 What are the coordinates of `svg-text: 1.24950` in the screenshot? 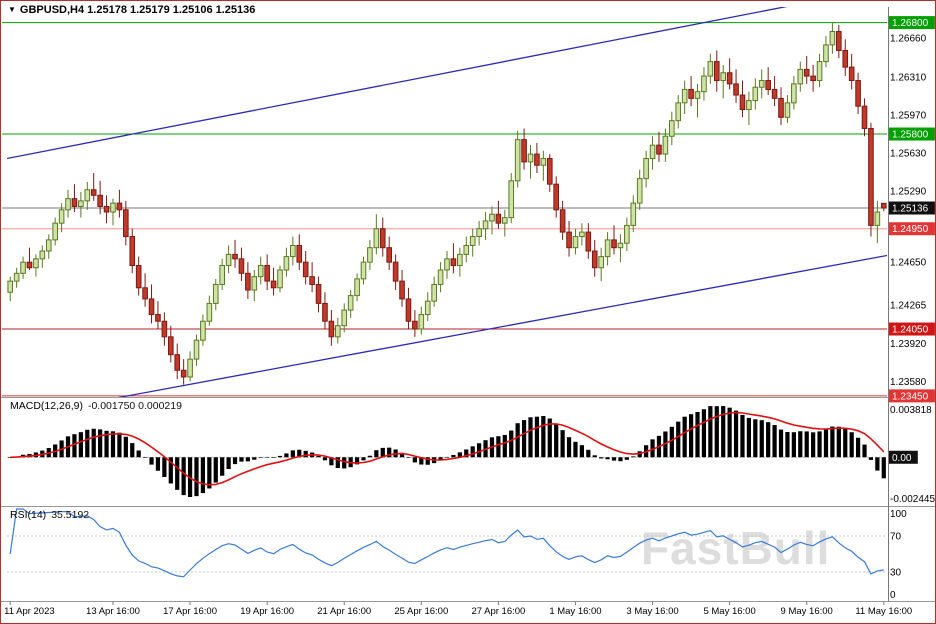 It's located at (910, 229).